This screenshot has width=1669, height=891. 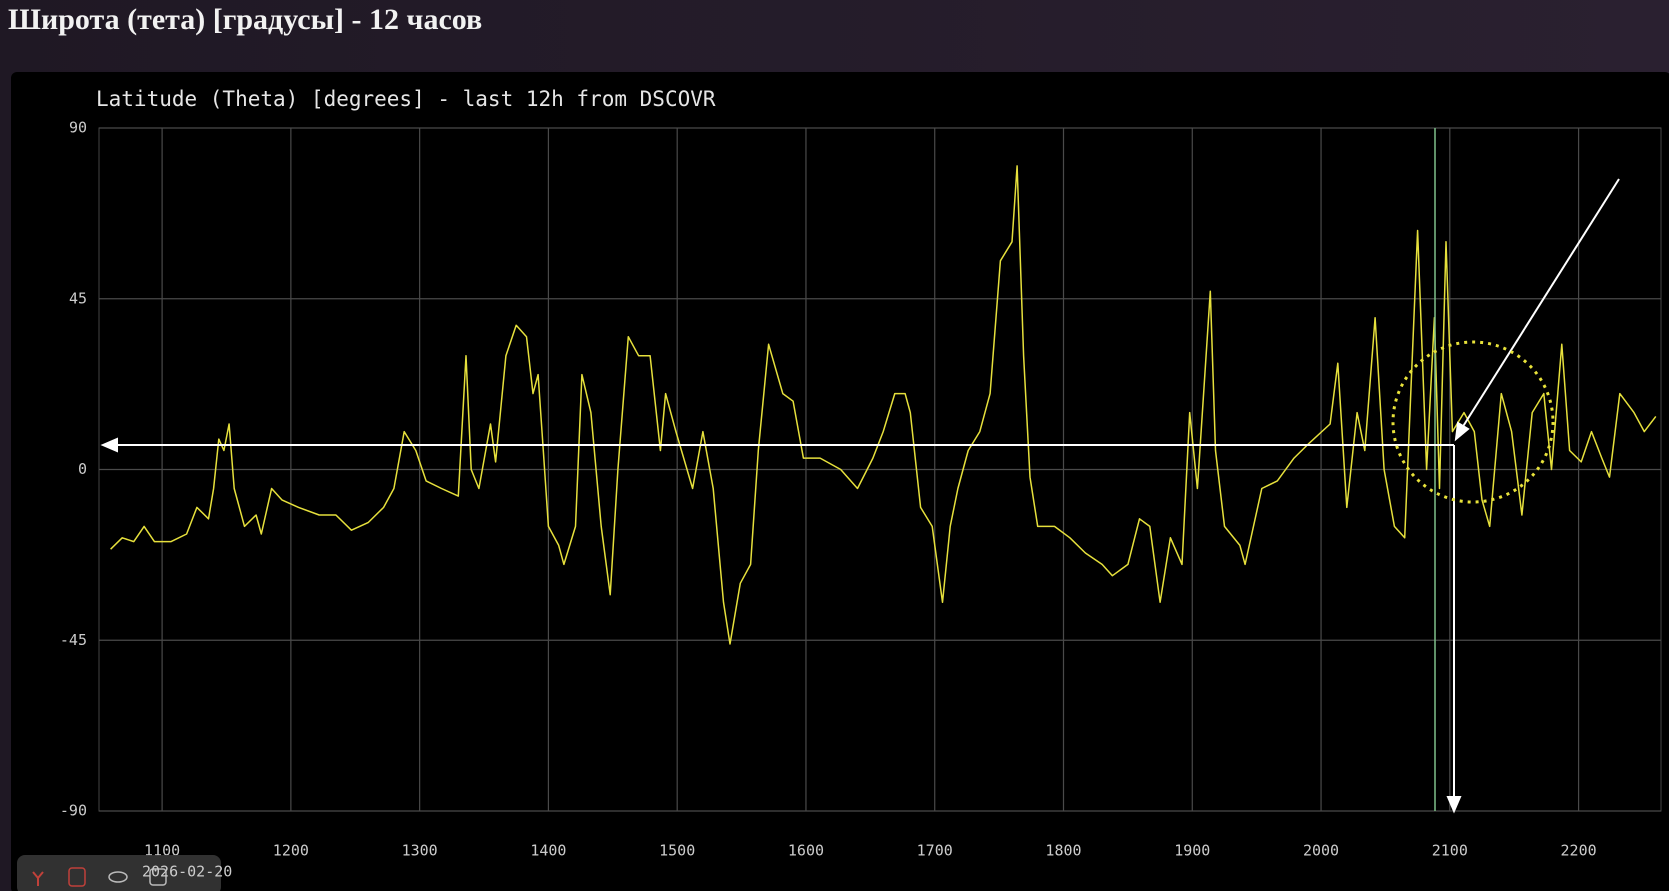 What do you see at coordinates (158, 877) in the screenshot?
I see `expand-icon` at bounding box center [158, 877].